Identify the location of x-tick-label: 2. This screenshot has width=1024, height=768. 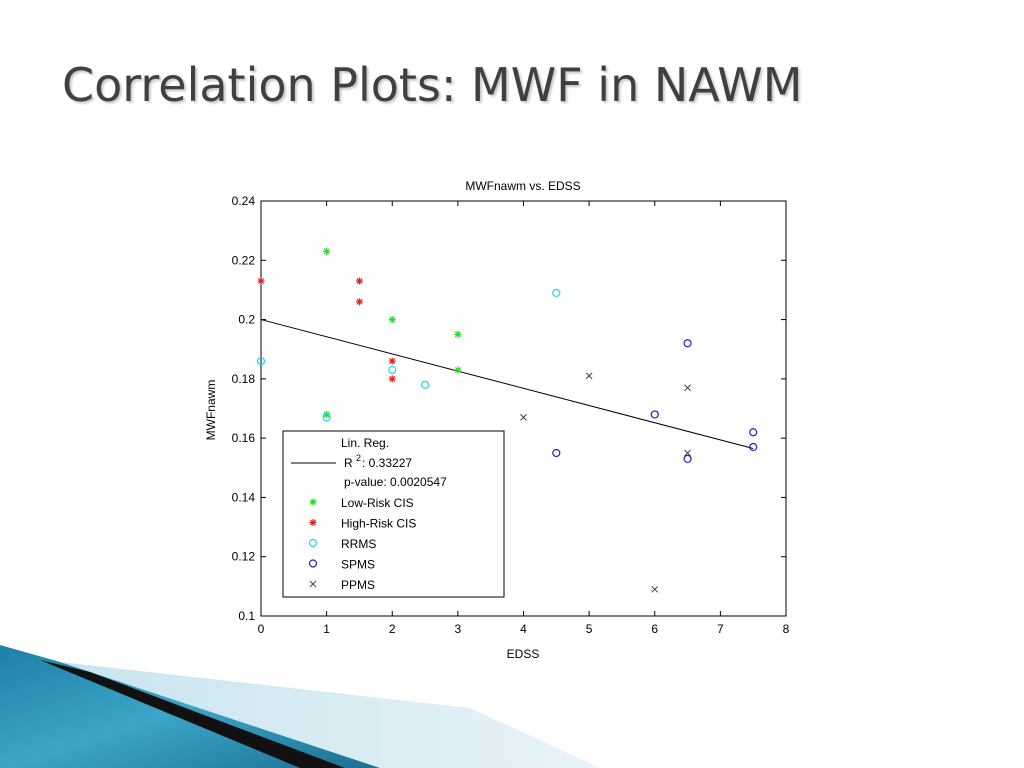
(392, 629).